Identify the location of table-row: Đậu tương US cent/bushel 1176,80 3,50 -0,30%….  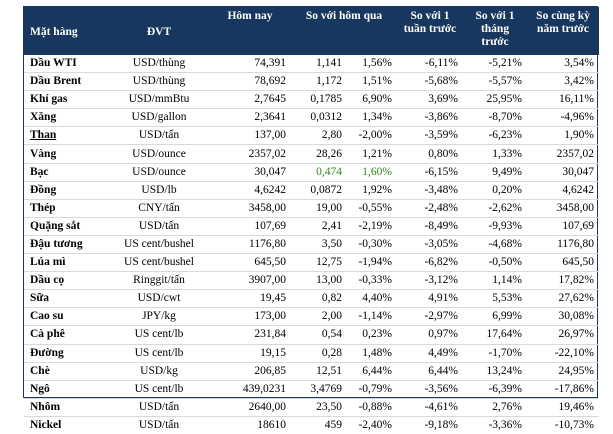
(312, 245).